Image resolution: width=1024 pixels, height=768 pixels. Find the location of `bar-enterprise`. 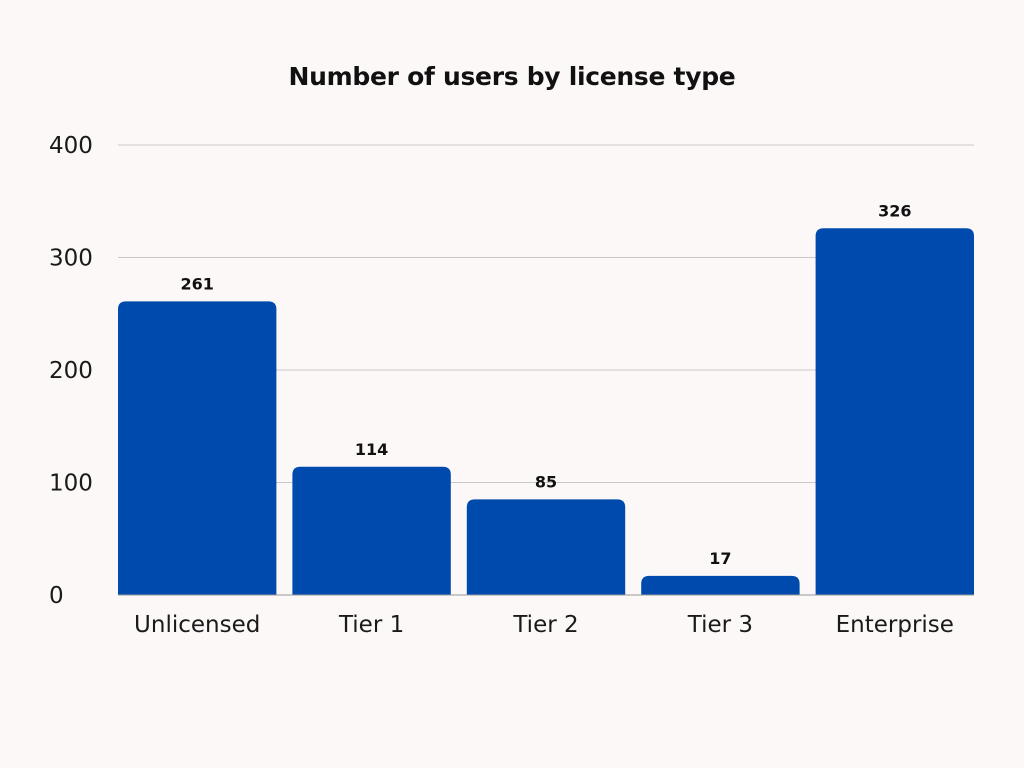

bar-enterprise is located at coordinates (894, 411).